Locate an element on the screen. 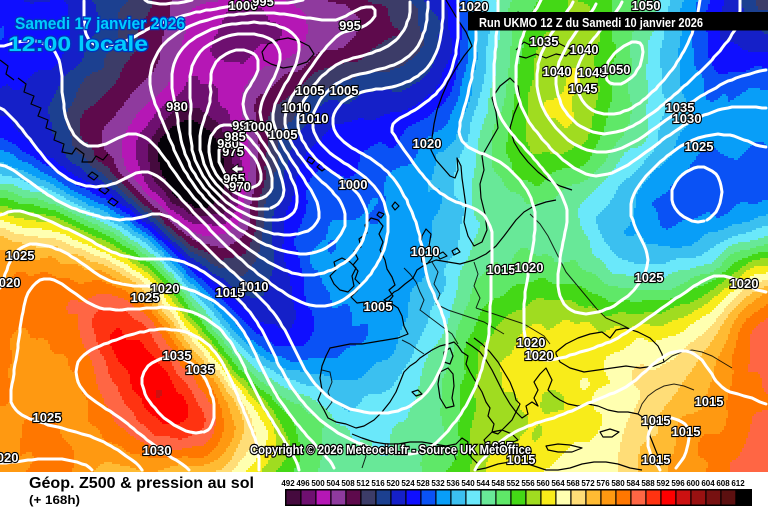  svg-text: 532 is located at coordinates (438, 483).